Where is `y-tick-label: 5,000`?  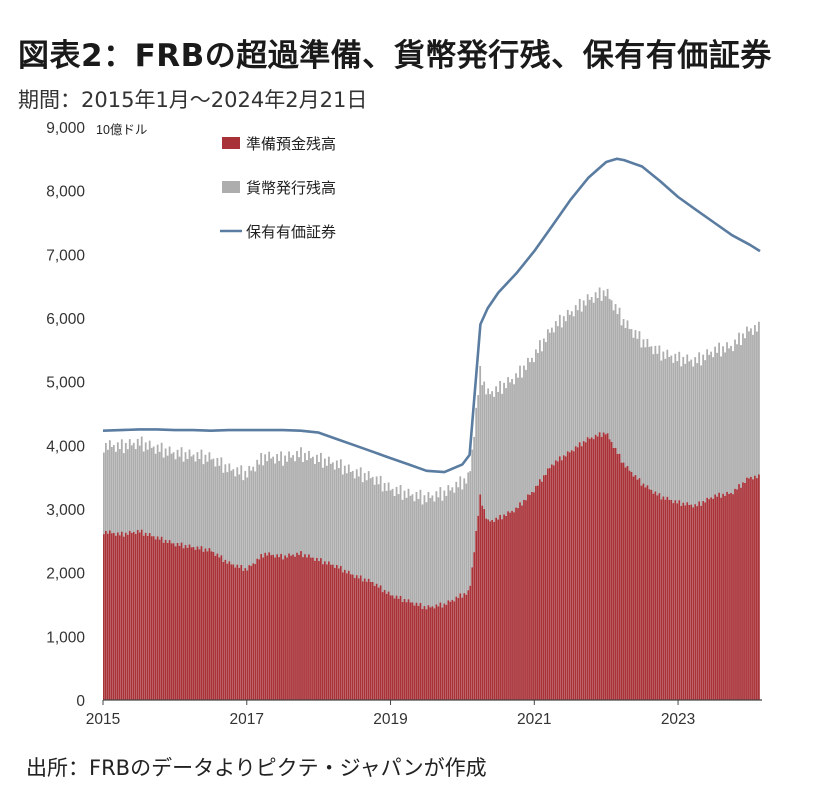
y-tick-label: 5,000 is located at coordinates (65, 383).